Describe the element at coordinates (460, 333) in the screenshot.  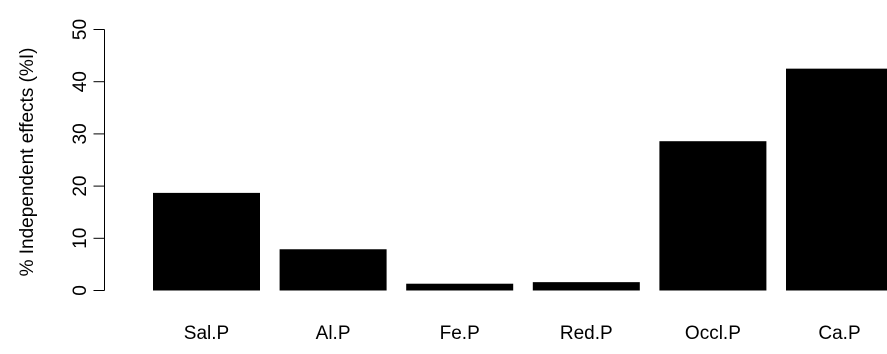
I see `x-tick-label: Fe.P` at that location.